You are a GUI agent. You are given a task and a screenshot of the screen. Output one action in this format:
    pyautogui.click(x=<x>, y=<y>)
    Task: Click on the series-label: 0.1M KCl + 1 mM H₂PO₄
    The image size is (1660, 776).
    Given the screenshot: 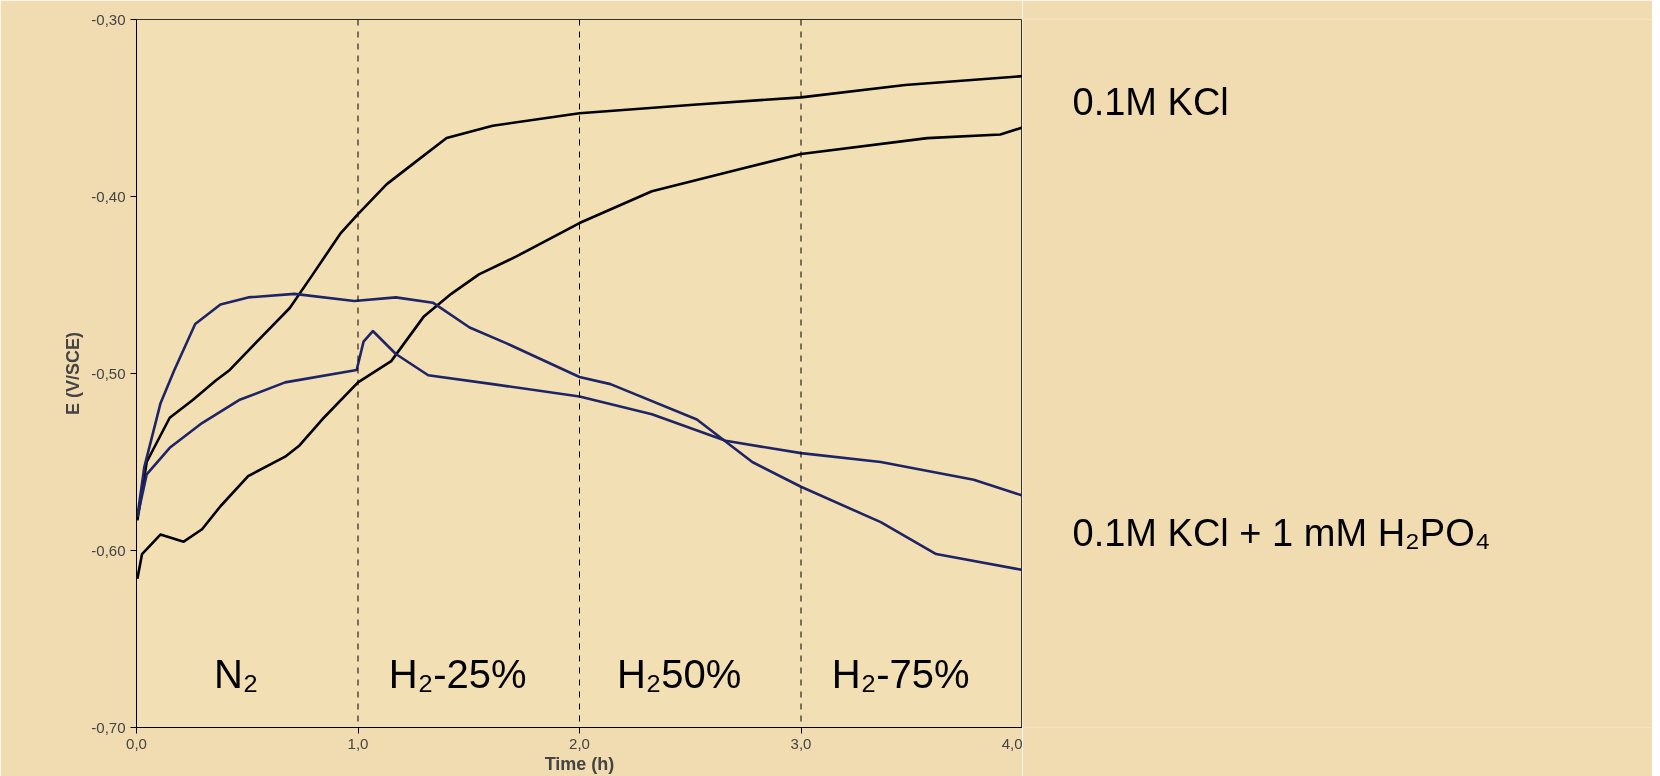 What is the action you would take?
    pyautogui.click(x=1281, y=532)
    